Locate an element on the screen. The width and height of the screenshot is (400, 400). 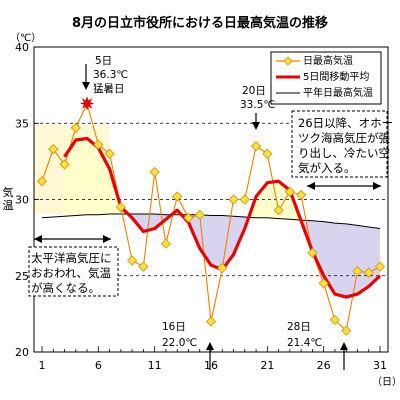
range-arrow-left is located at coordinates (72, 239).